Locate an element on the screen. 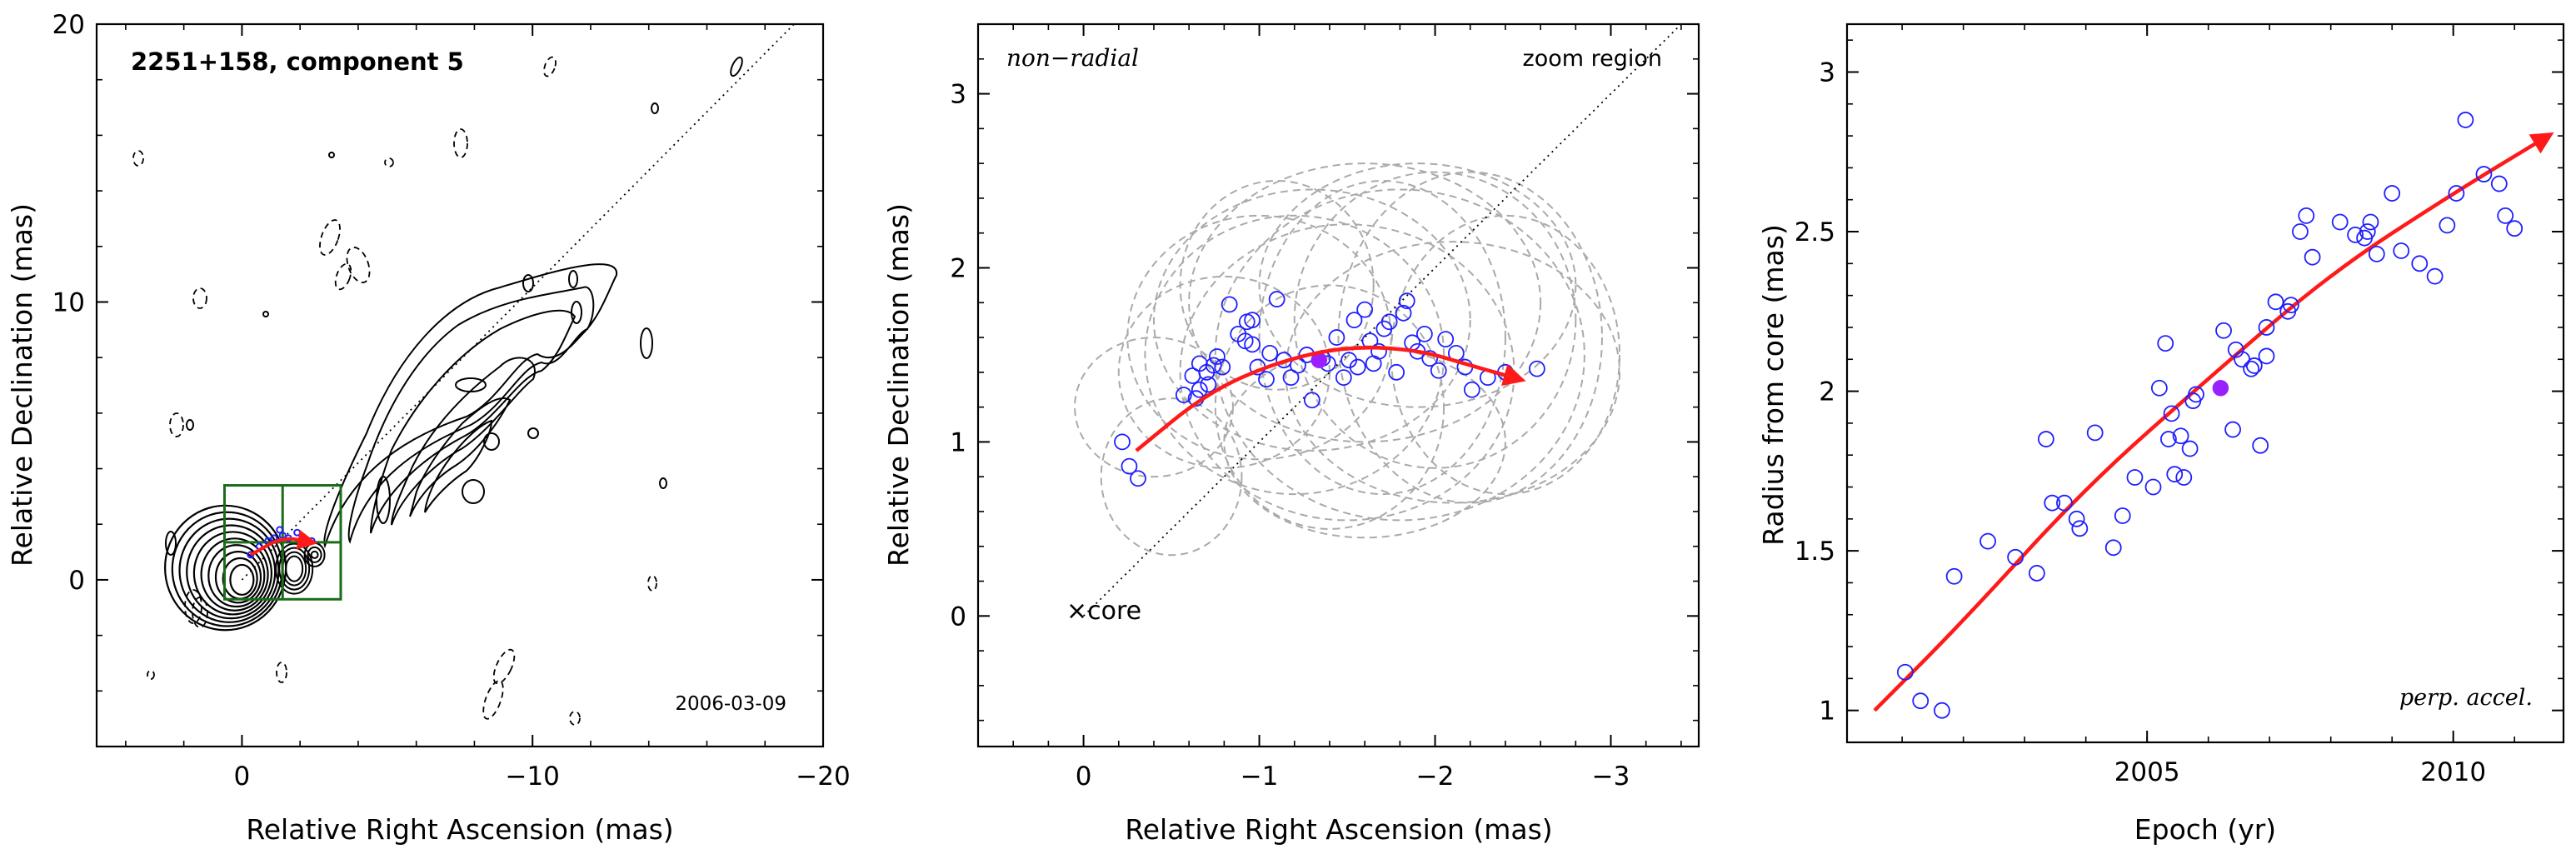  p3-perp-accel-label: perp. accel. is located at coordinates (2466, 698).